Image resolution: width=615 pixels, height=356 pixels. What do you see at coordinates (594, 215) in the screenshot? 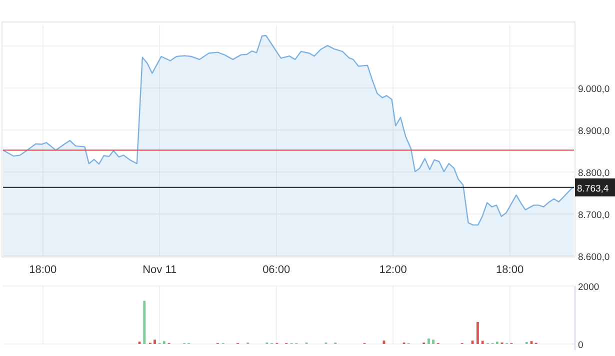
I see `y-tick-label: 8.700,0` at bounding box center [594, 215].